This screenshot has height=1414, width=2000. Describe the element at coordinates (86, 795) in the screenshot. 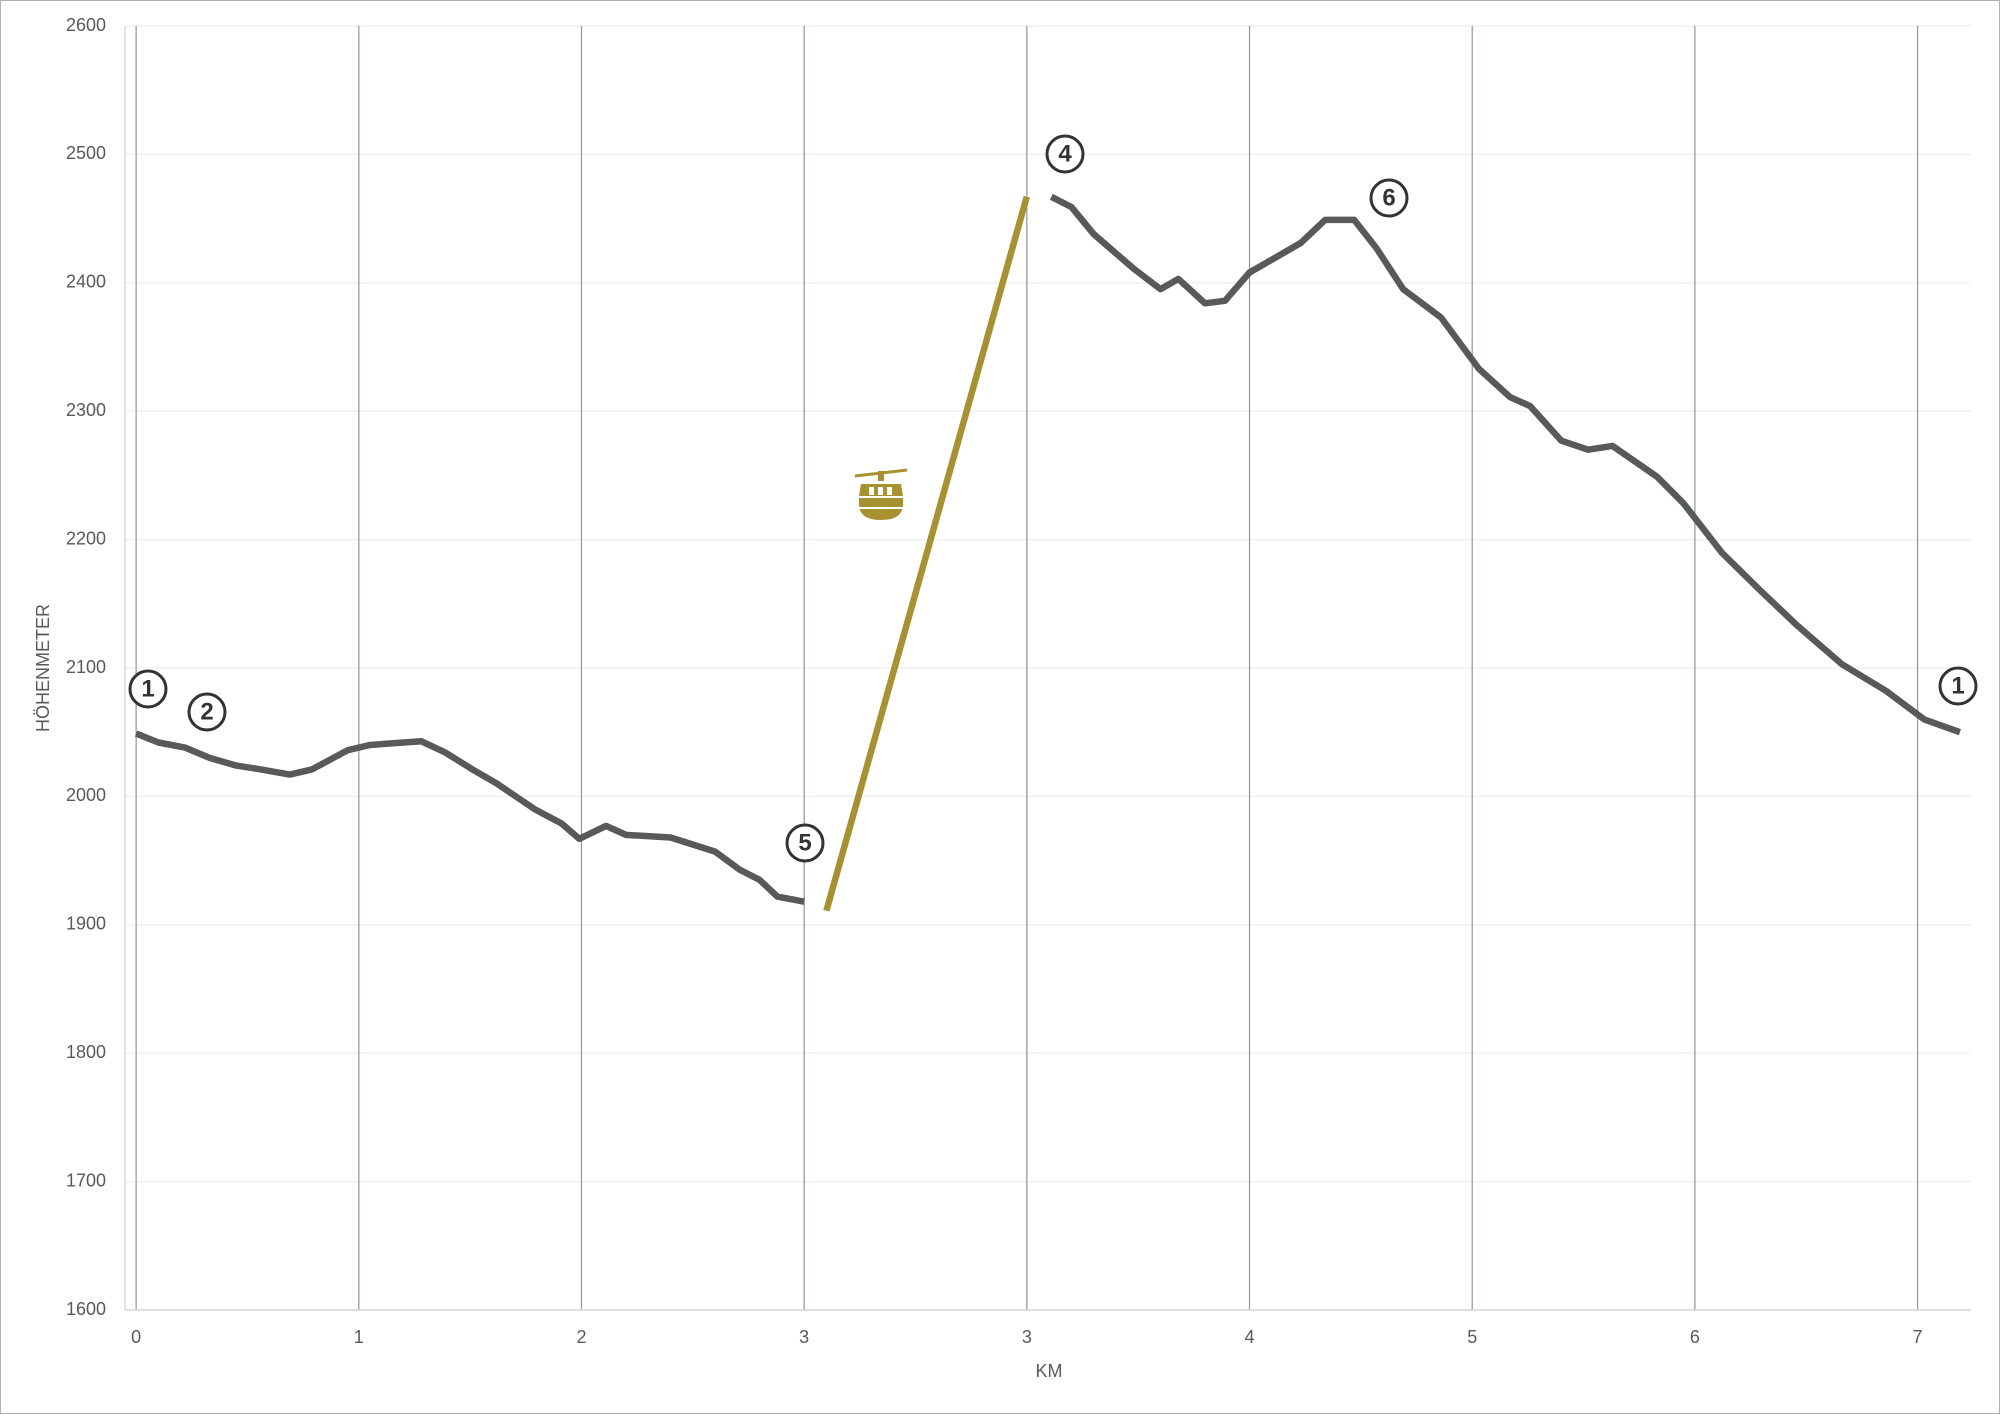

I see `y-tick-label: 2000` at that location.